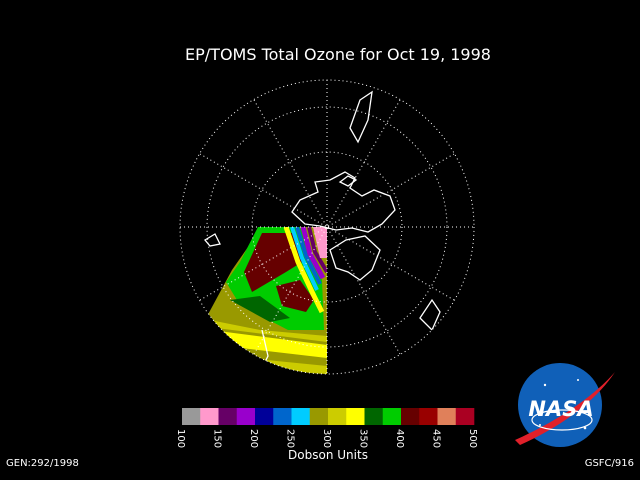 The image size is (640, 480). Describe the element at coordinates (560, 409) in the screenshot. I see `logo-text: NASA` at that location.